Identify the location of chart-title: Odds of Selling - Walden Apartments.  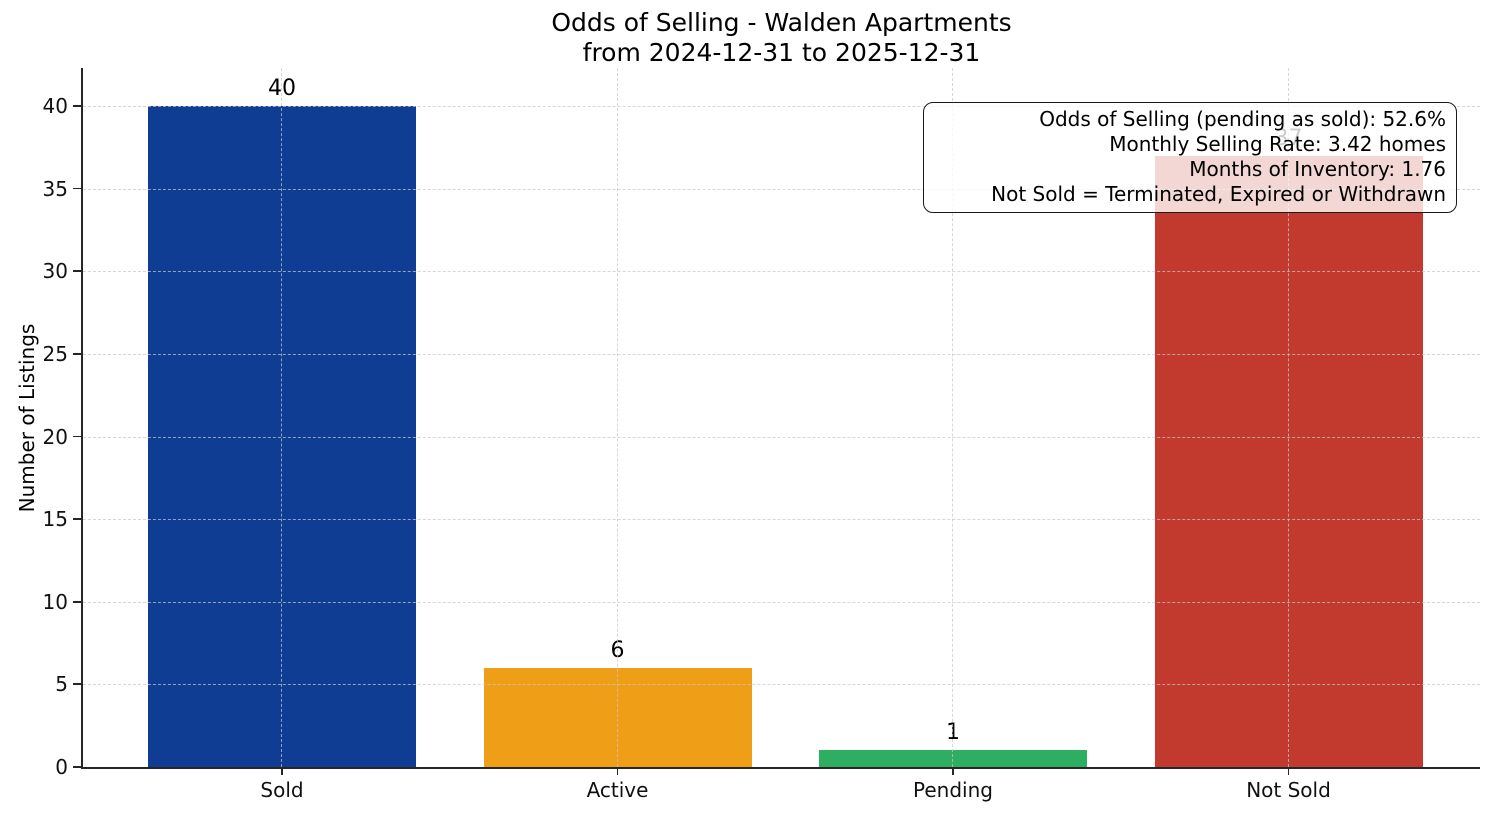
(781, 22).